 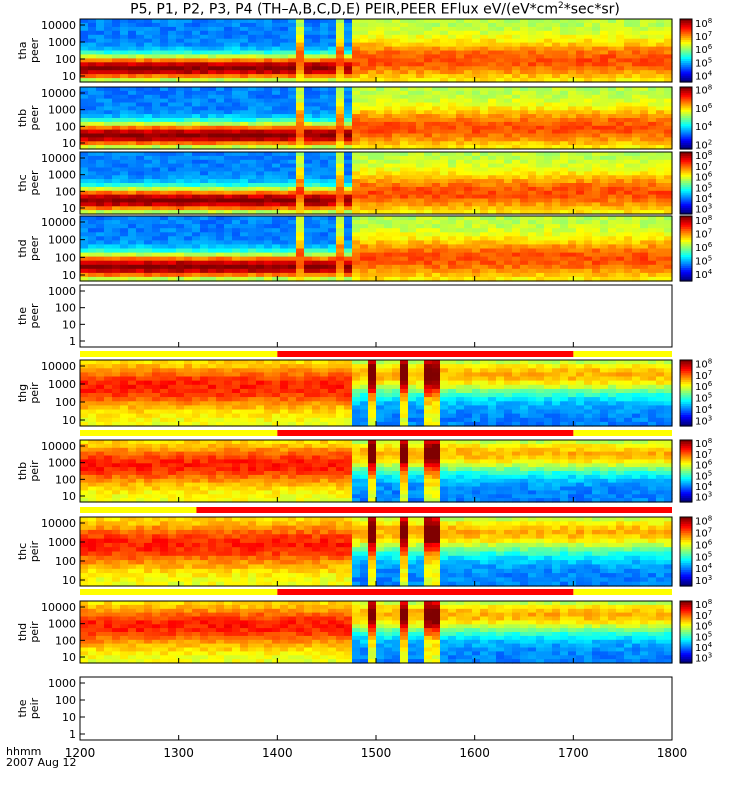 I want to click on colorbar-tick-exponent: 7, so click(x=710, y=232).